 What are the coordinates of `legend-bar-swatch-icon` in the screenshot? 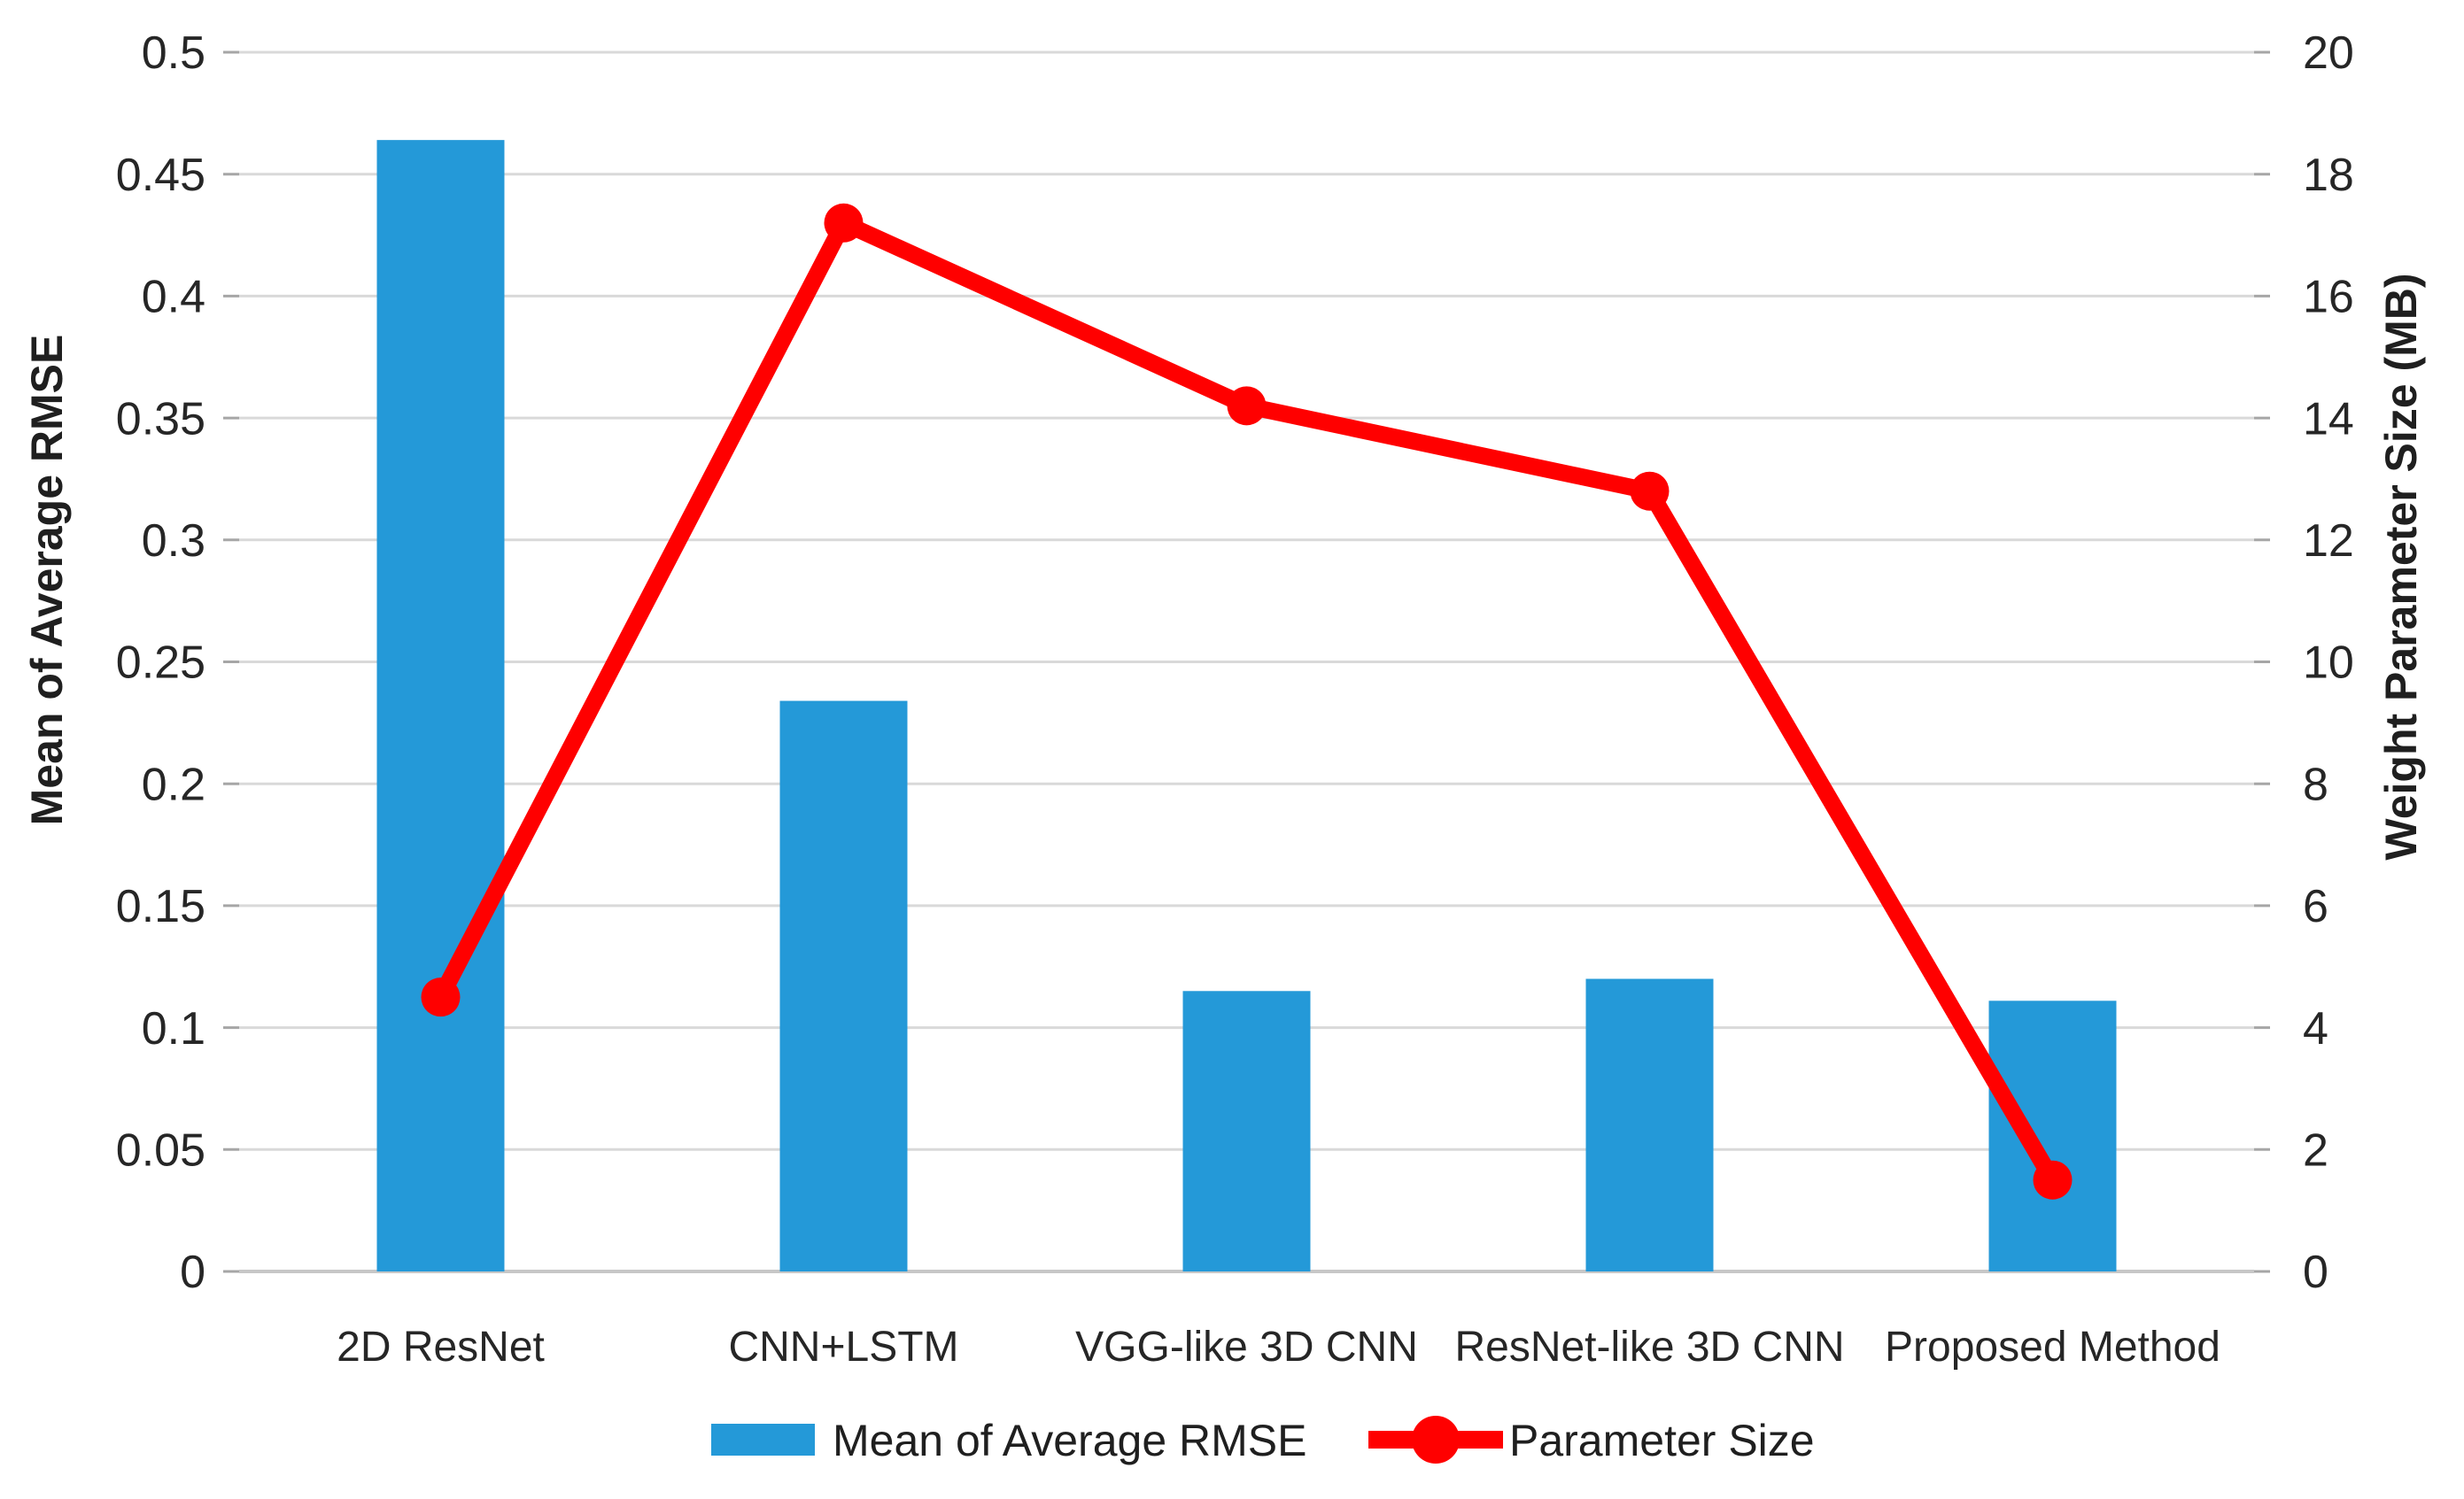 It's located at (763, 1440).